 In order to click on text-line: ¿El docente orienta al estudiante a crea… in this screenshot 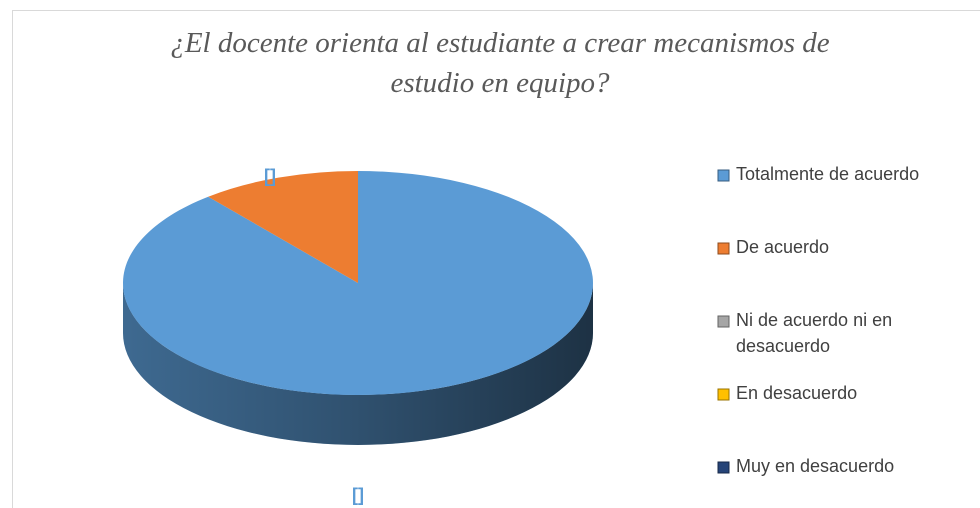, I will do `click(499, 43)`.